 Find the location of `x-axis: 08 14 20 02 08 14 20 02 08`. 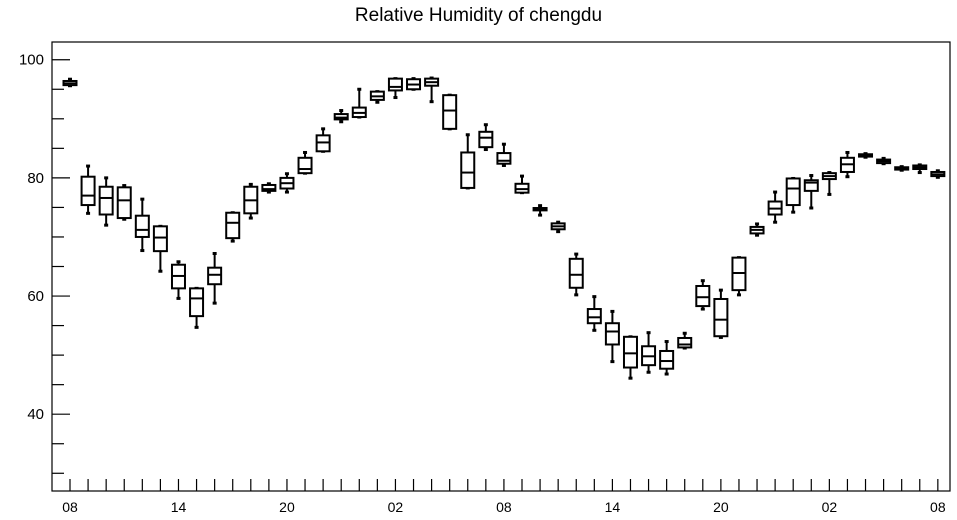

x-axis: 08 14 20 02 08 14 20 02 08 is located at coordinates (504, 497).